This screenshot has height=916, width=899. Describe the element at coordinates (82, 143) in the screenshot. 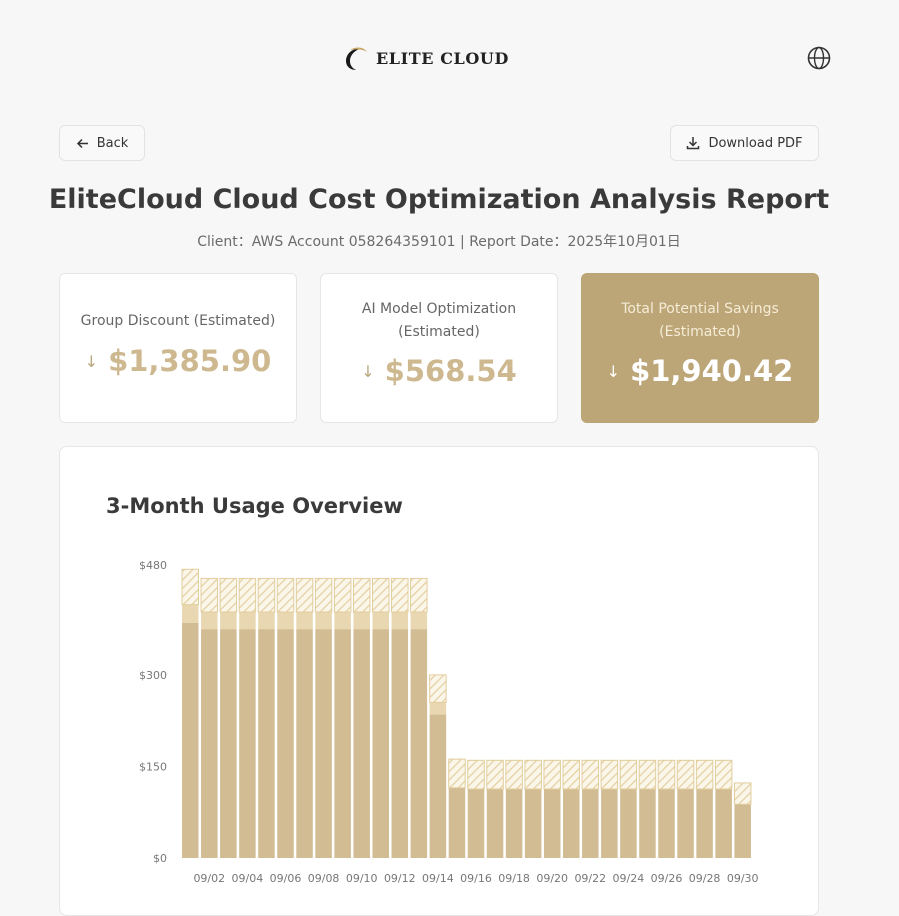

I see `arrow-left-icon` at that location.